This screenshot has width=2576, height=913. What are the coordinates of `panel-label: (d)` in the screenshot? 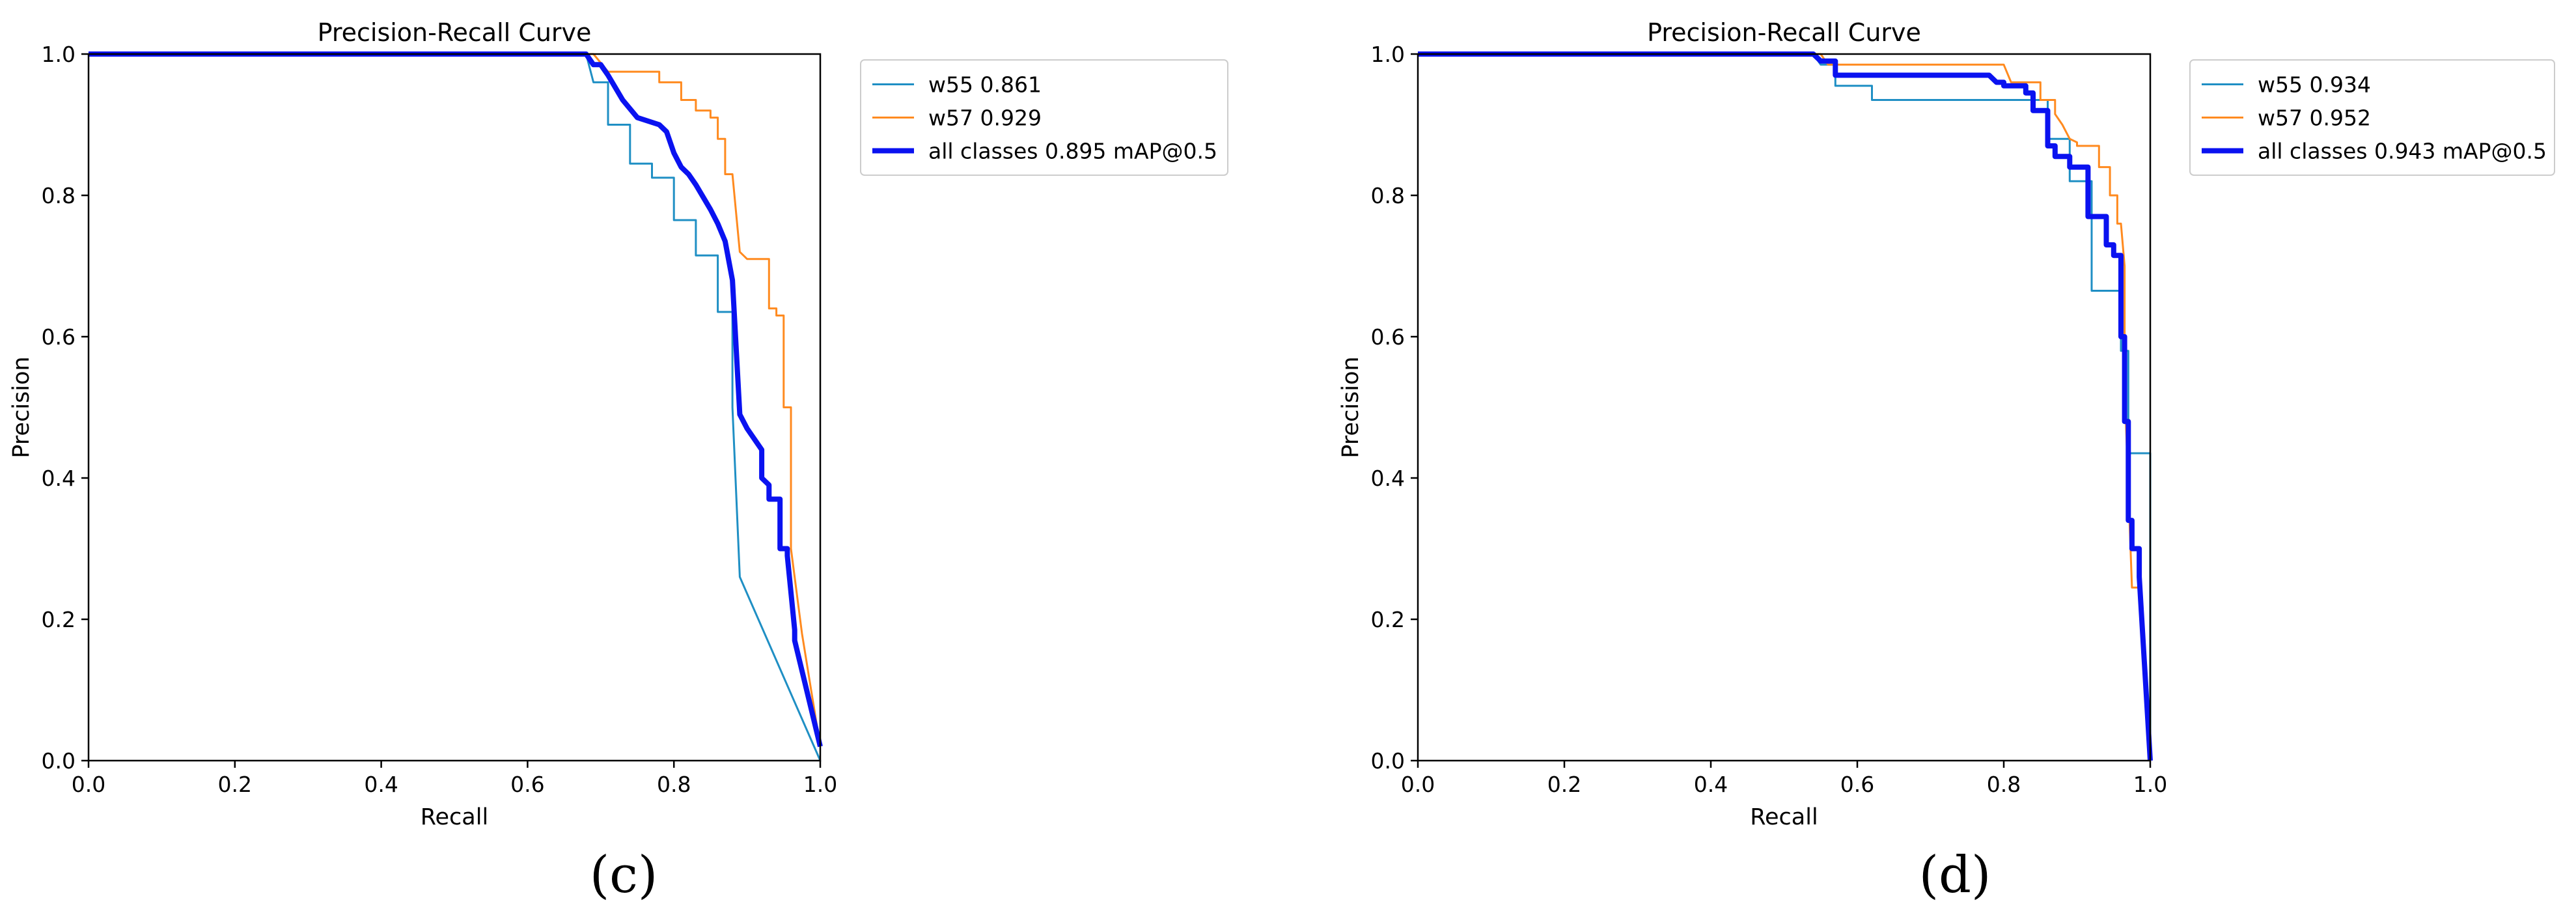 It's located at (1955, 876).